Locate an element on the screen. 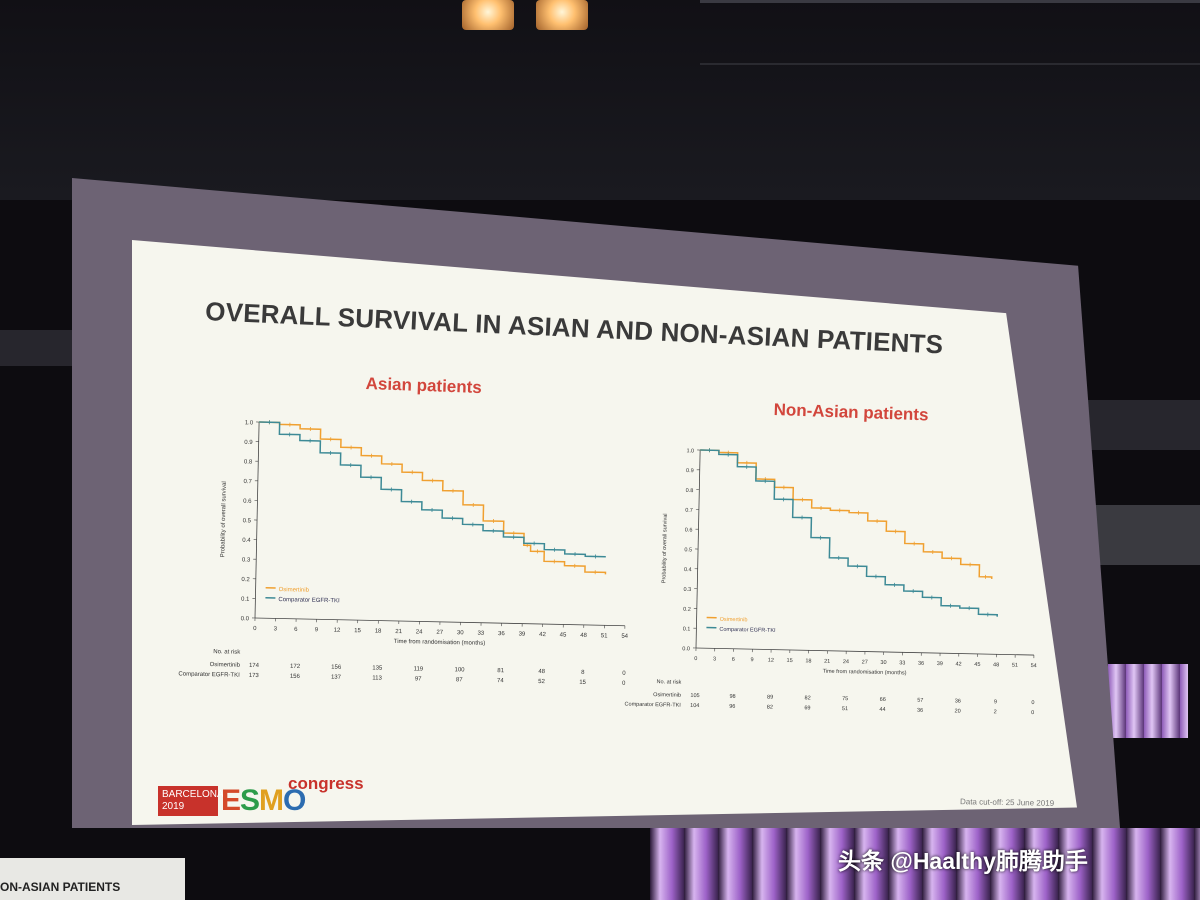 The width and height of the screenshot is (1200, 900). duct is located at coordinates (1140, 535).